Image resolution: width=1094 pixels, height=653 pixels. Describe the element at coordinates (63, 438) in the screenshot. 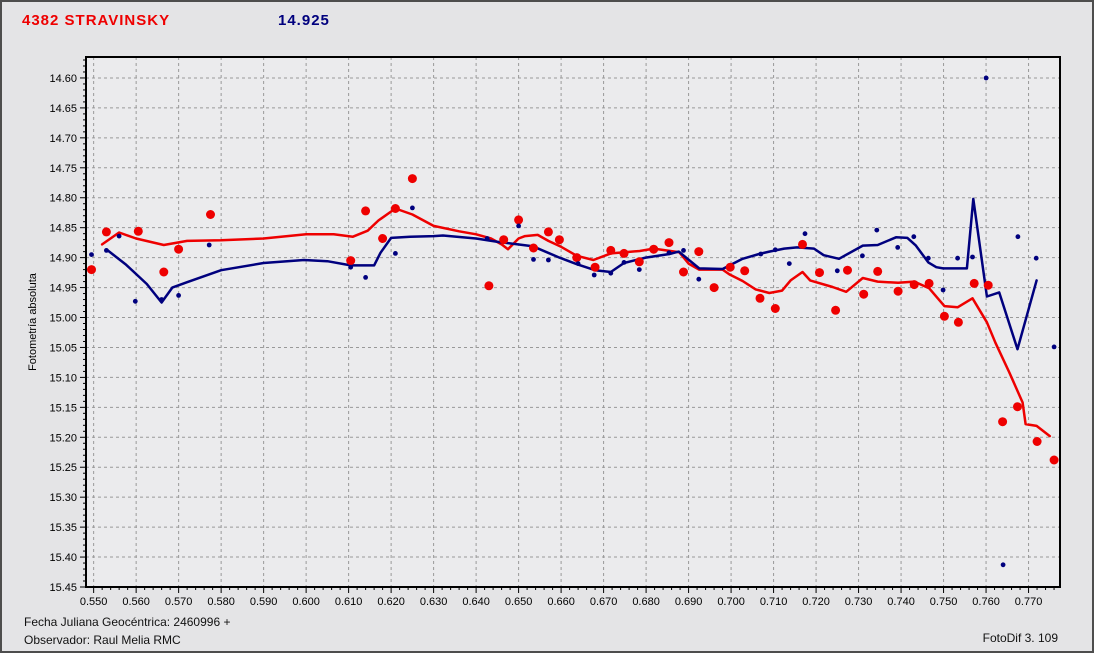

I see `y-tick-label: 15.20` at that location.